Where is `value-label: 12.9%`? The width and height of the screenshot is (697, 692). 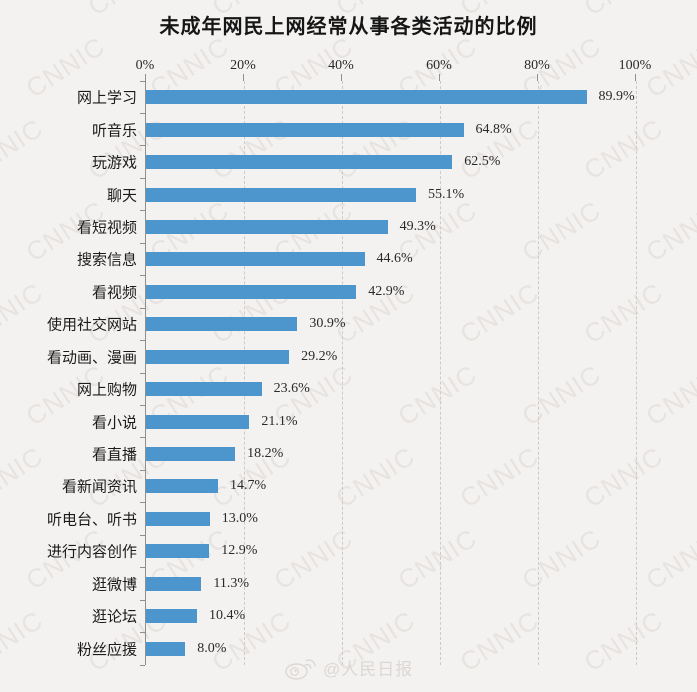 value-label: 12.9% is located at coordinates (239, 551).